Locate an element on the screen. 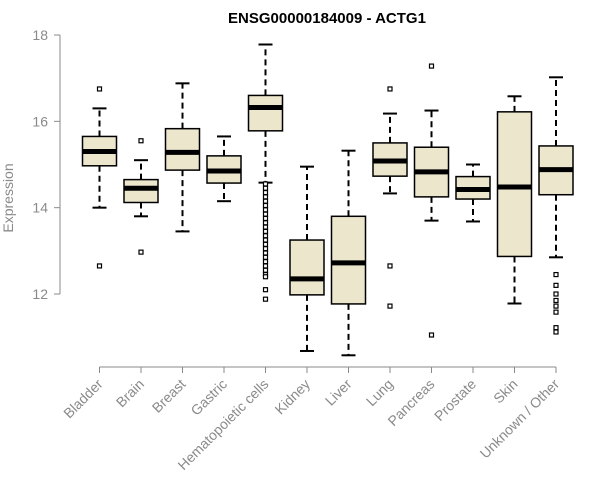 Image resolution: width=600 pixels, height=500 pixels. x-tick-label: Kidney is located at coordinates (293, 397).